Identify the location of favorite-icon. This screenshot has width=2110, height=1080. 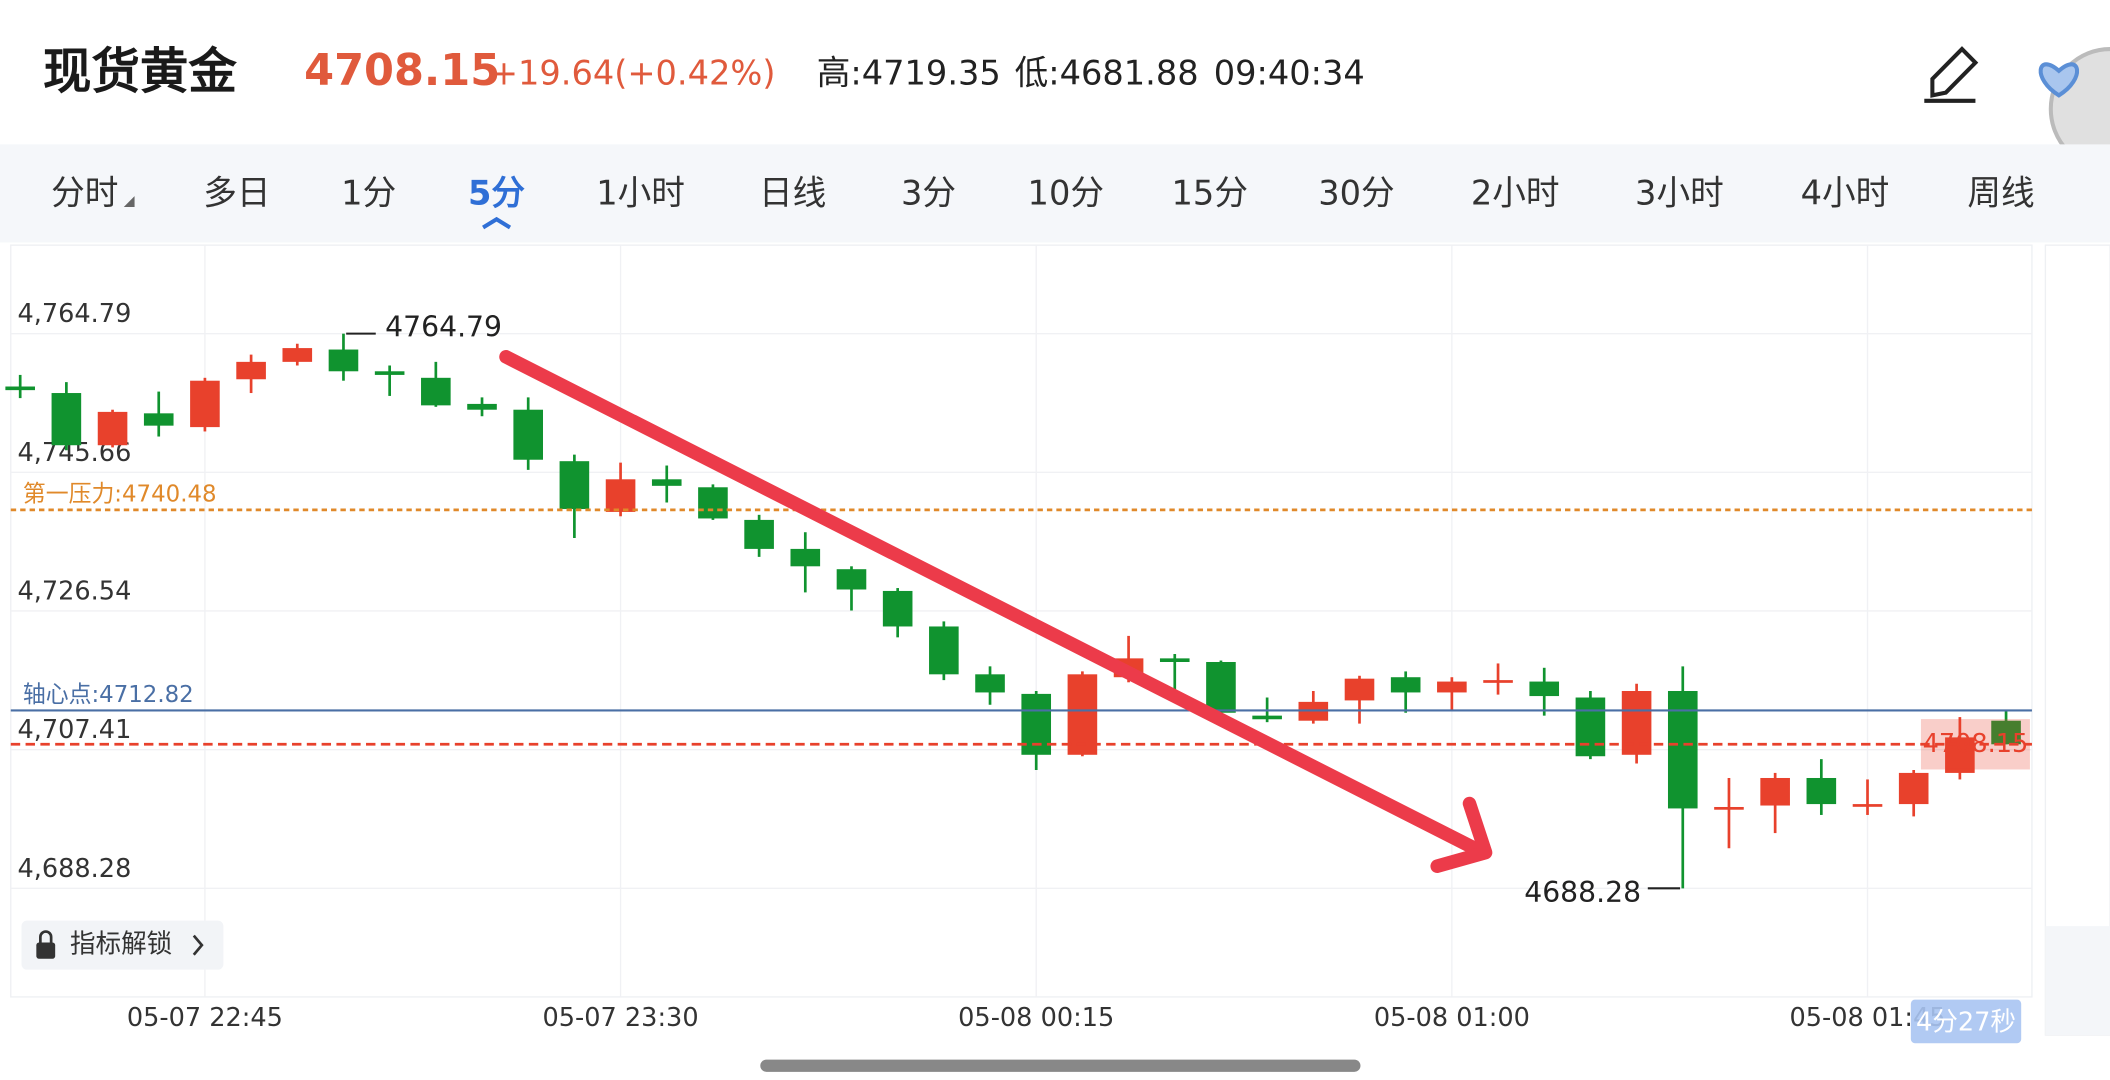
(2074, 109).